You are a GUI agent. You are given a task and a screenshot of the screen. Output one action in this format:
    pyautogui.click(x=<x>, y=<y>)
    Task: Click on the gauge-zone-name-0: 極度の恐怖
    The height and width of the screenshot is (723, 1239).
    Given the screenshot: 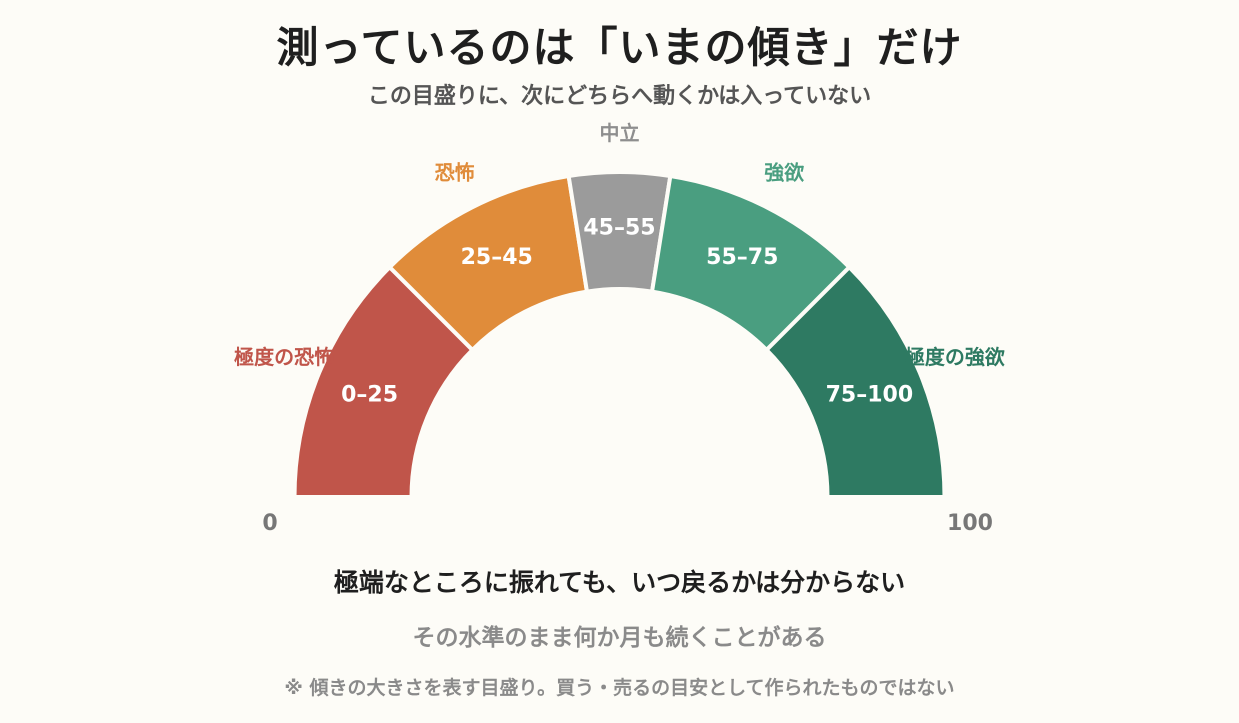 What is the action you would take?
    pyautogui.click(x=283, y=357)
    